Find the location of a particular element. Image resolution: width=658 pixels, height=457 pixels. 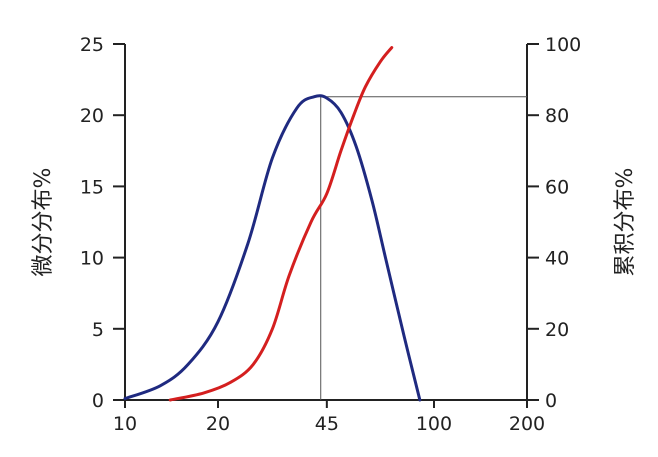

right-tick-label: 0 is located at coordinates (551, 401).